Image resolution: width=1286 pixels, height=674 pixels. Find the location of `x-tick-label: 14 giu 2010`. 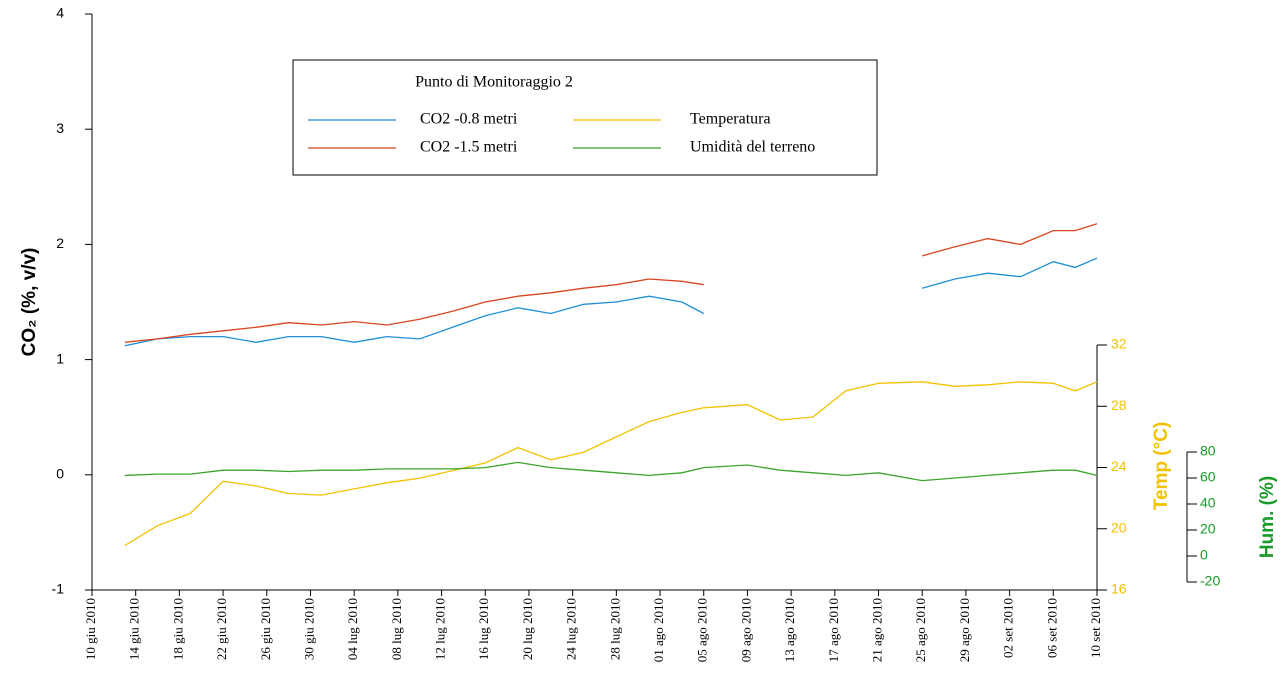

x-tick-label: 14 giu 2010 is located at coordinates (134, 629).